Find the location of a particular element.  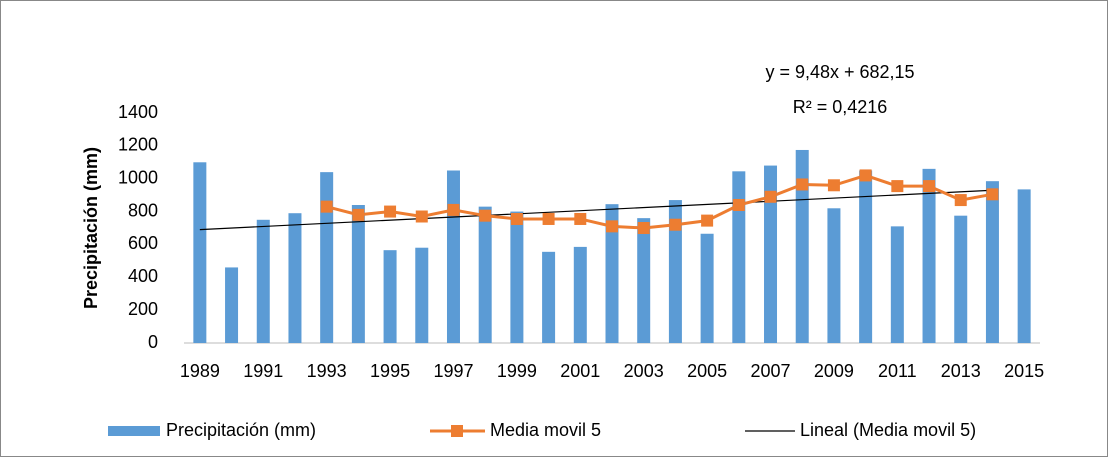

x-tick-label: 1993 is located at coordinates (327, 371).